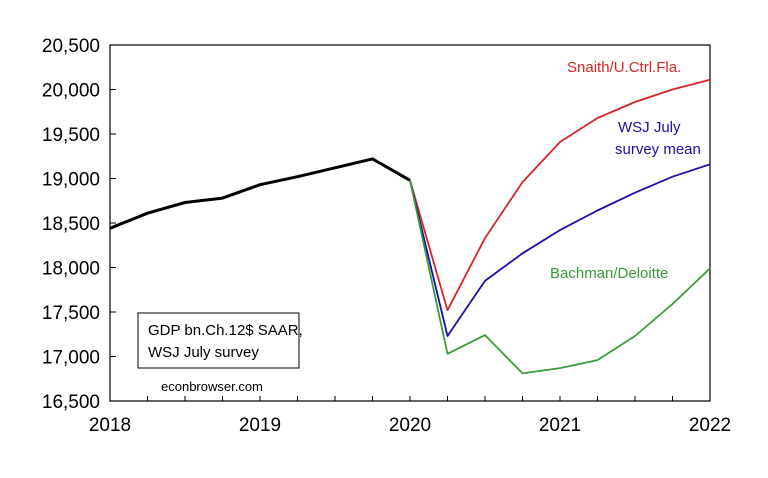  What do you see at coordinates (71, 269) in the screenshot?
I see `y-tick-label: 18,000` at bounding box center [71, 269].